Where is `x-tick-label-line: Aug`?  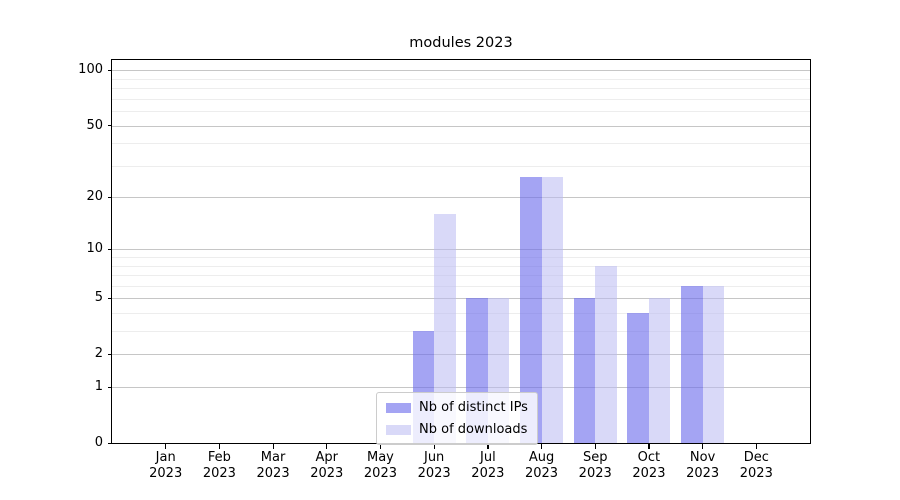 x-tick-label-line: Aug is located at coordinates (541, 457).